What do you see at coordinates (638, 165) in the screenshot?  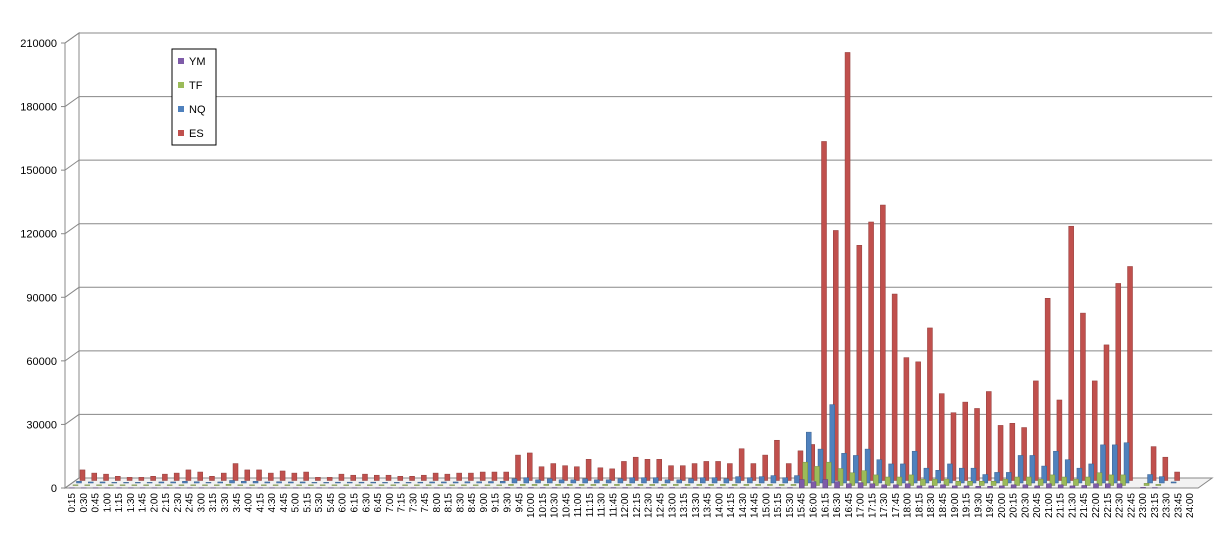 I see `grid-line` at bounding box center [638, 165].